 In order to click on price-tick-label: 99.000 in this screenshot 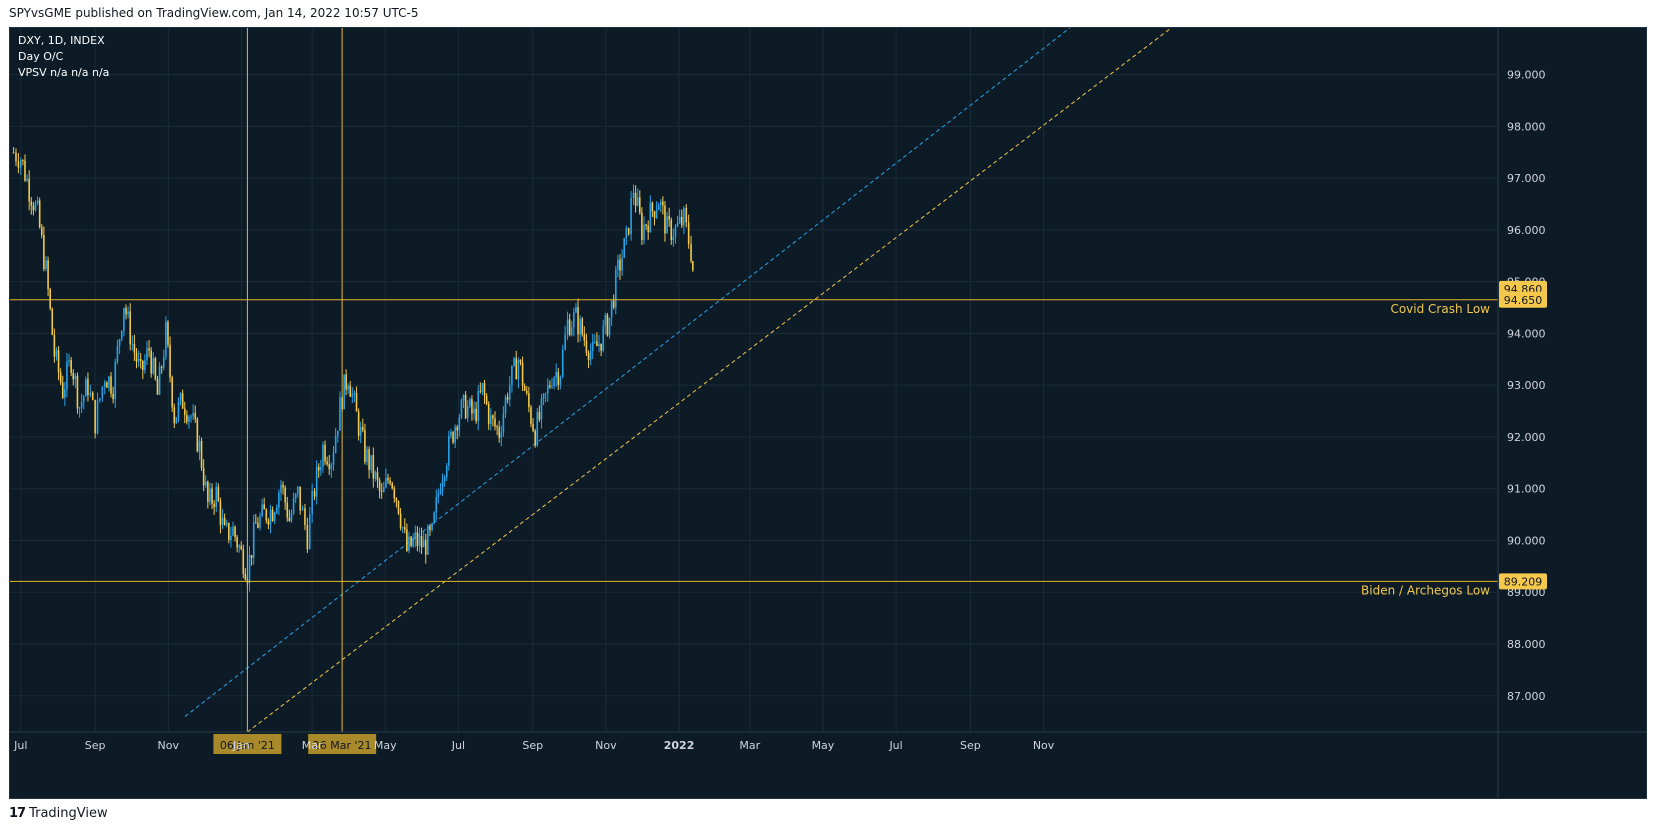, I will do `click(1526, 75)`.